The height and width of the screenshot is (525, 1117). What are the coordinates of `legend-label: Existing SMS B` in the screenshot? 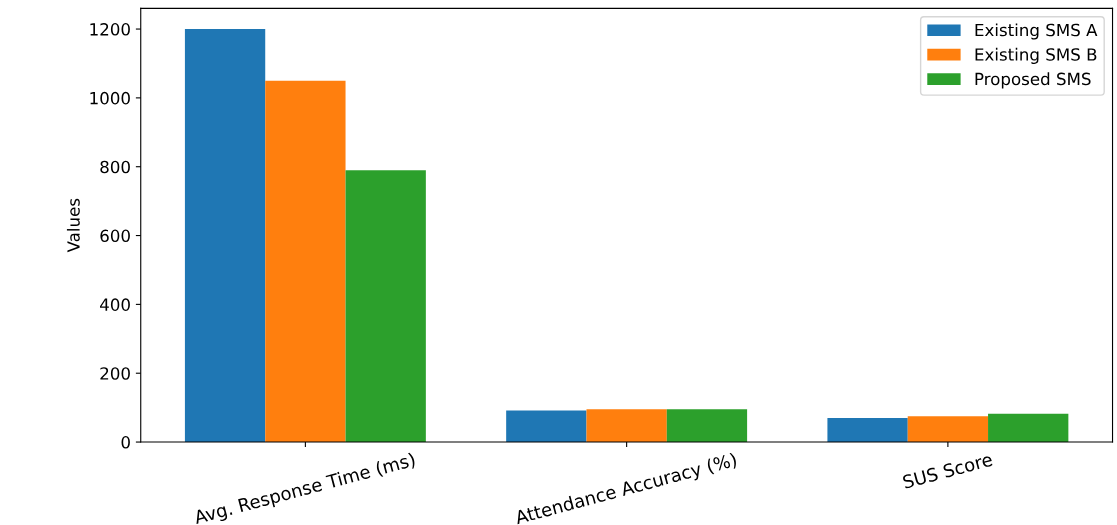 It's located at (1036, 55).